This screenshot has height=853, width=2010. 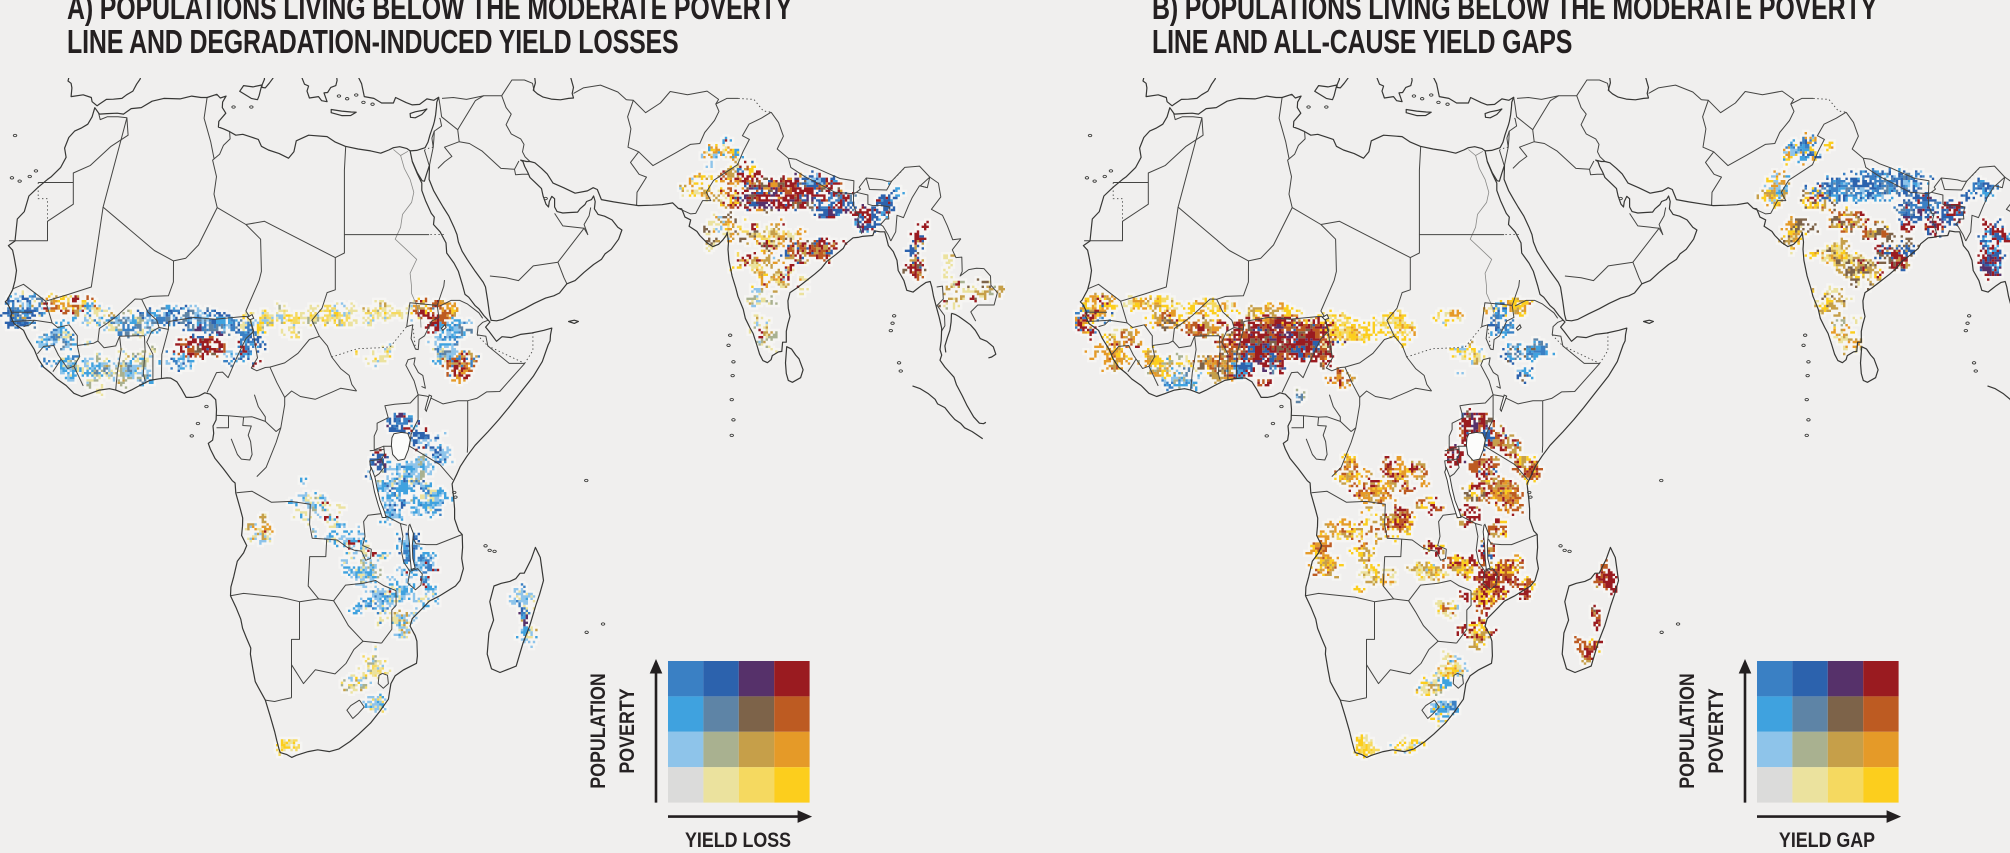 What do you see at coordinates (738, 841) in the screenshot?
I see `svg-text: YIELD LOSS` at bounding box center [738, 841].